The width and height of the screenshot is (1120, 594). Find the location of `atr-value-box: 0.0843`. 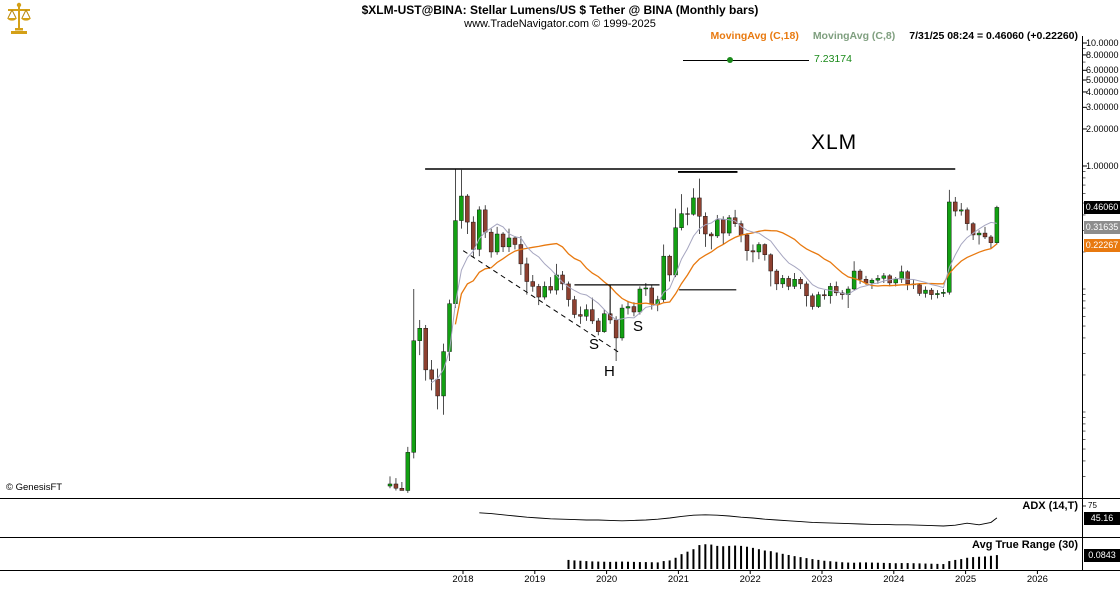

atr-value-box: 0.0843 is located at coordinates (1102, 555).